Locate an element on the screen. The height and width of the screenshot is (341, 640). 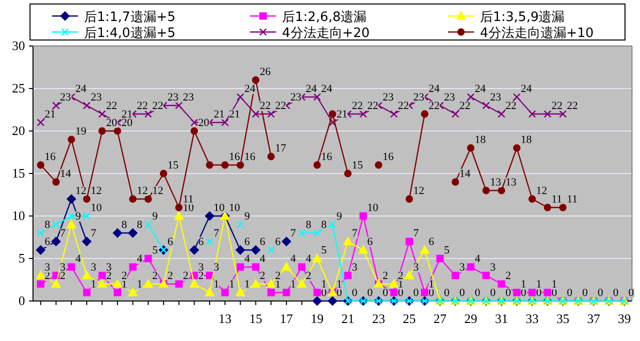
y-tick-label: 30 is located at coordinates (18, 45).